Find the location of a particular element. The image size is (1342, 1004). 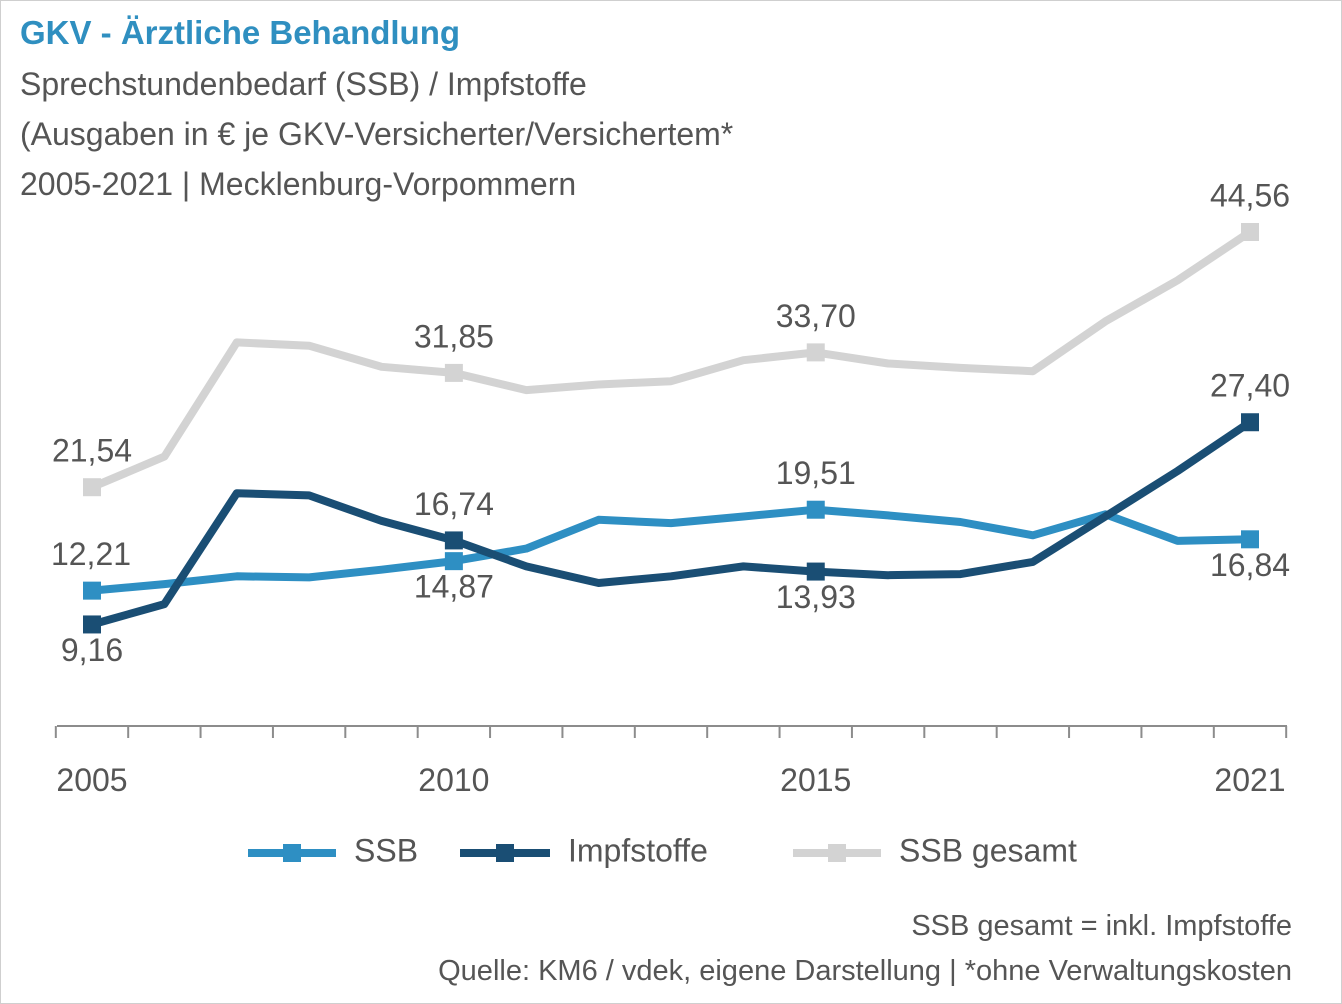

x-tick-label: 2015 is located at coordinates (815, 780).